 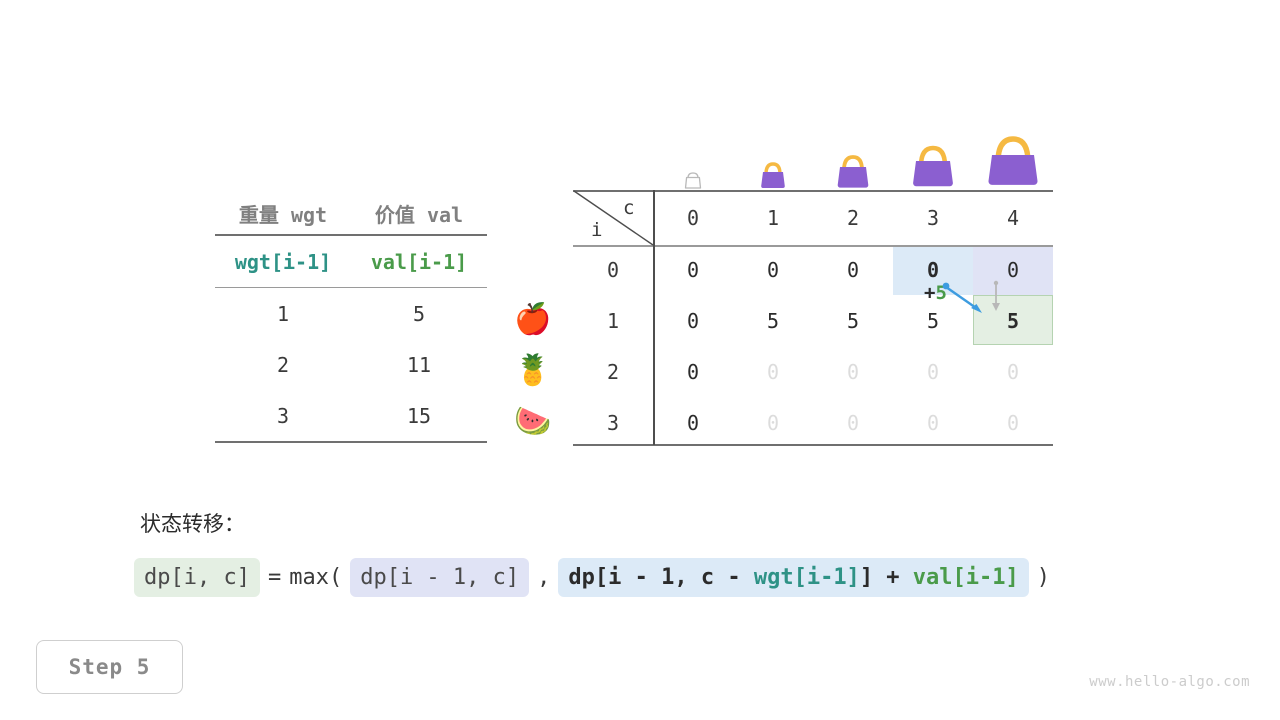 What do you see at coordinates (544, 577) in the screenshot?
I see `formula-comma: ,` at bounding box center [544, 577].